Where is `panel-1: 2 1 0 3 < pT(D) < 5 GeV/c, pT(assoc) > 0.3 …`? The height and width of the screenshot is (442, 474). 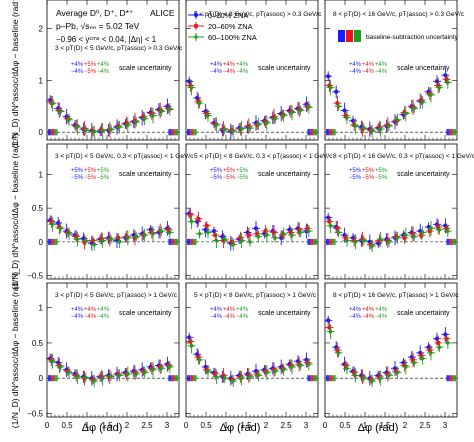 panel-1: 2 1 0 3 < pT(D) < 5 GeV/c, pT(assoc) > 0.3 … is located at coordinates (111, 70).